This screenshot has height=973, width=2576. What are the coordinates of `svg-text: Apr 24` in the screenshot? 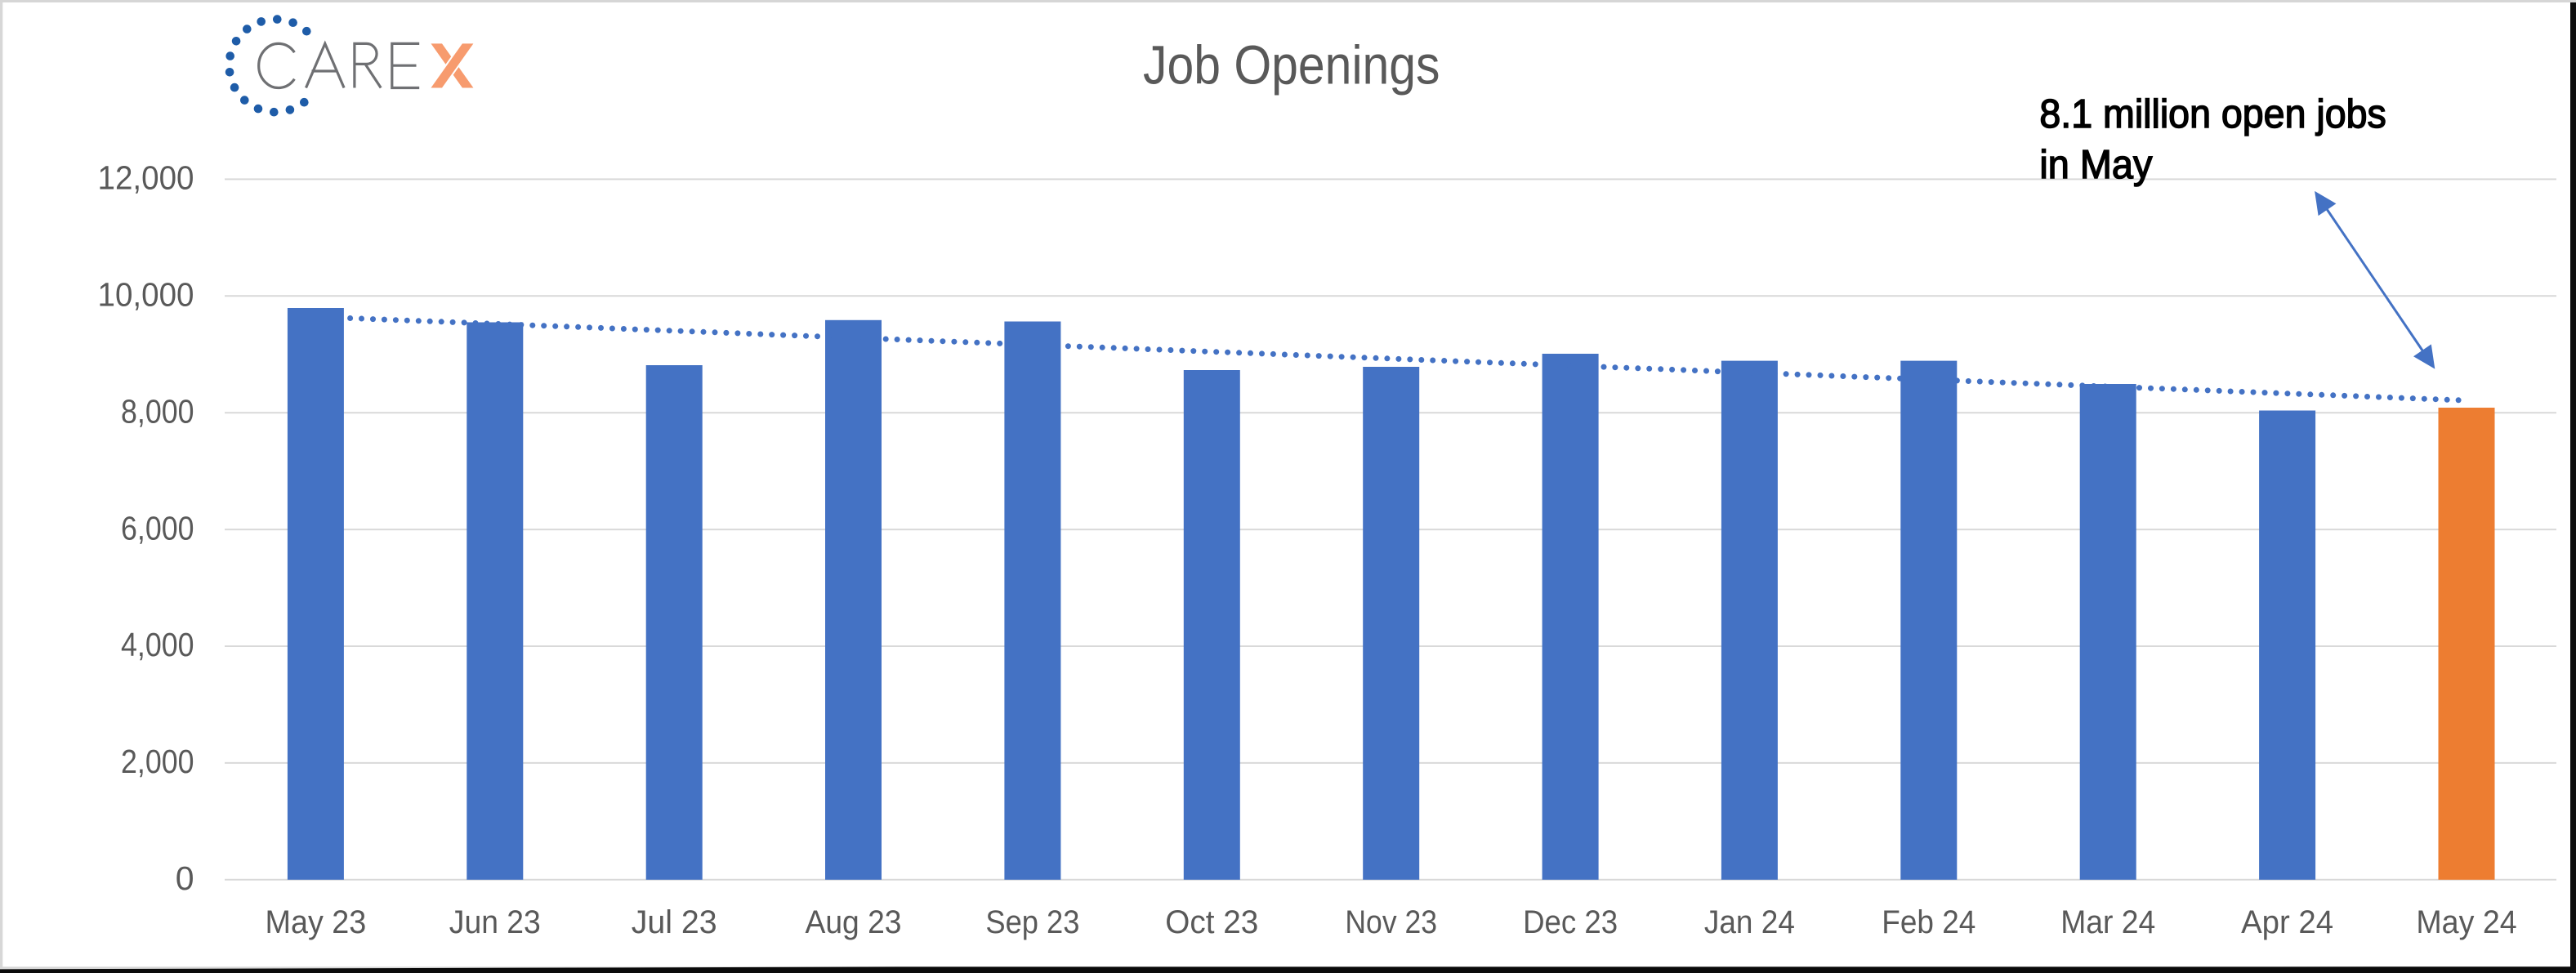 It's located at (2287, 922).